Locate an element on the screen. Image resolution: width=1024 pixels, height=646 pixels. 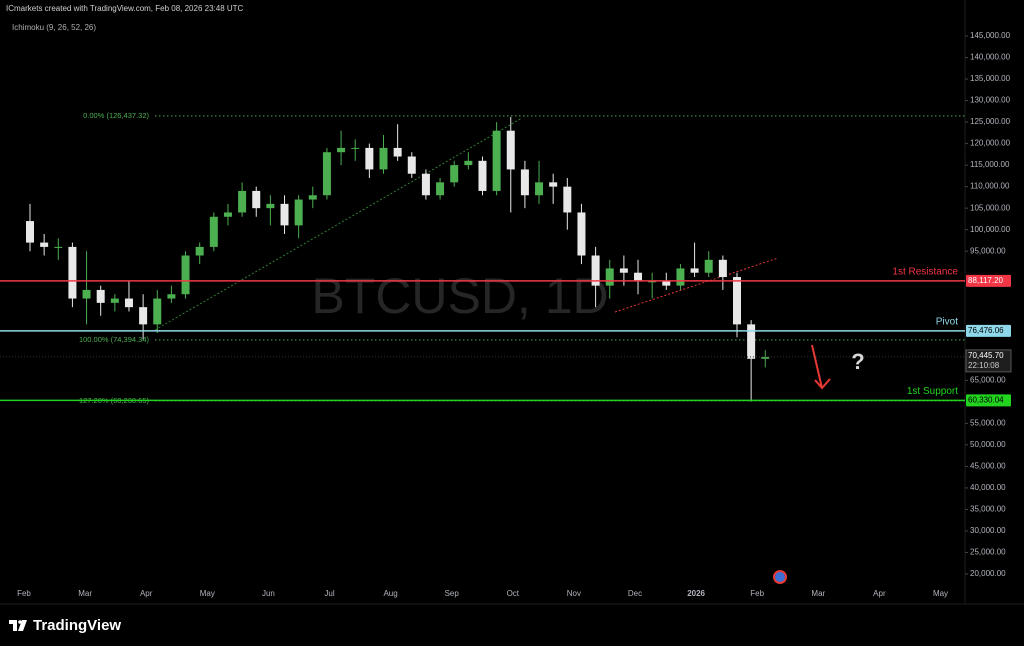
level-name: Pivot is located at coordinates (947, 322).